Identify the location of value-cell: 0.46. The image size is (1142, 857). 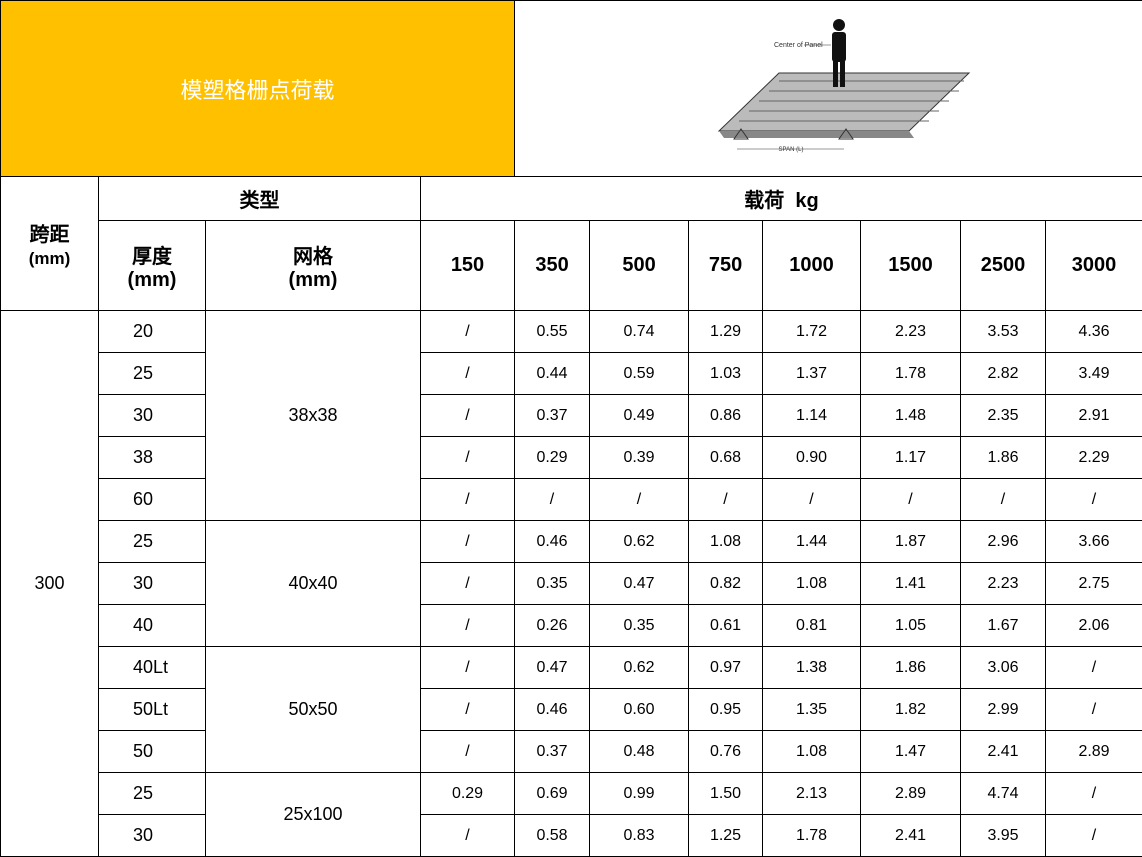
(552, 709).